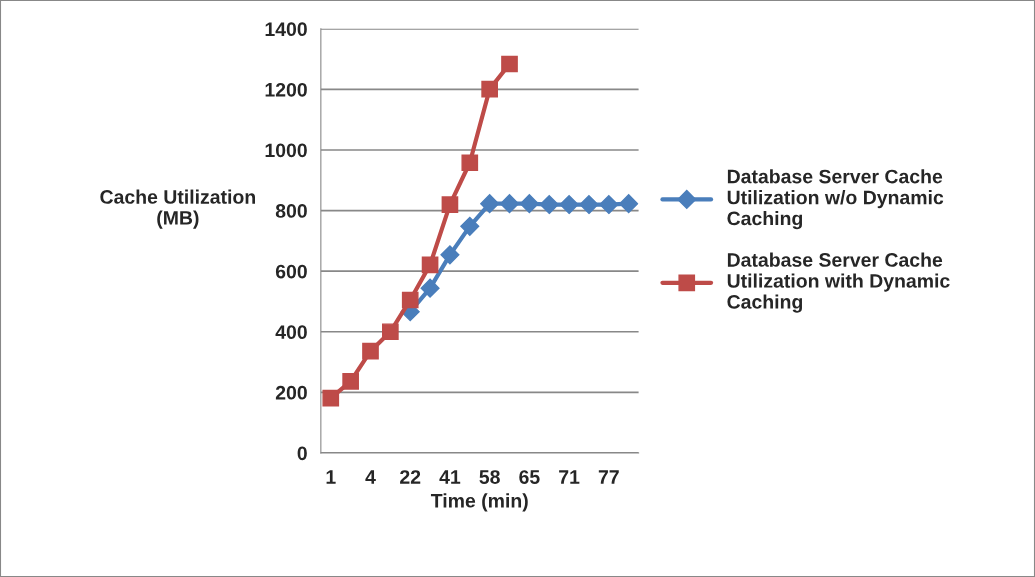 This screenshot has width=1035, height=577. What do you see at coordinates (286, 150) in the screenshot?
I see `y-tick-label: 1000` at bounding box center [286, 150].